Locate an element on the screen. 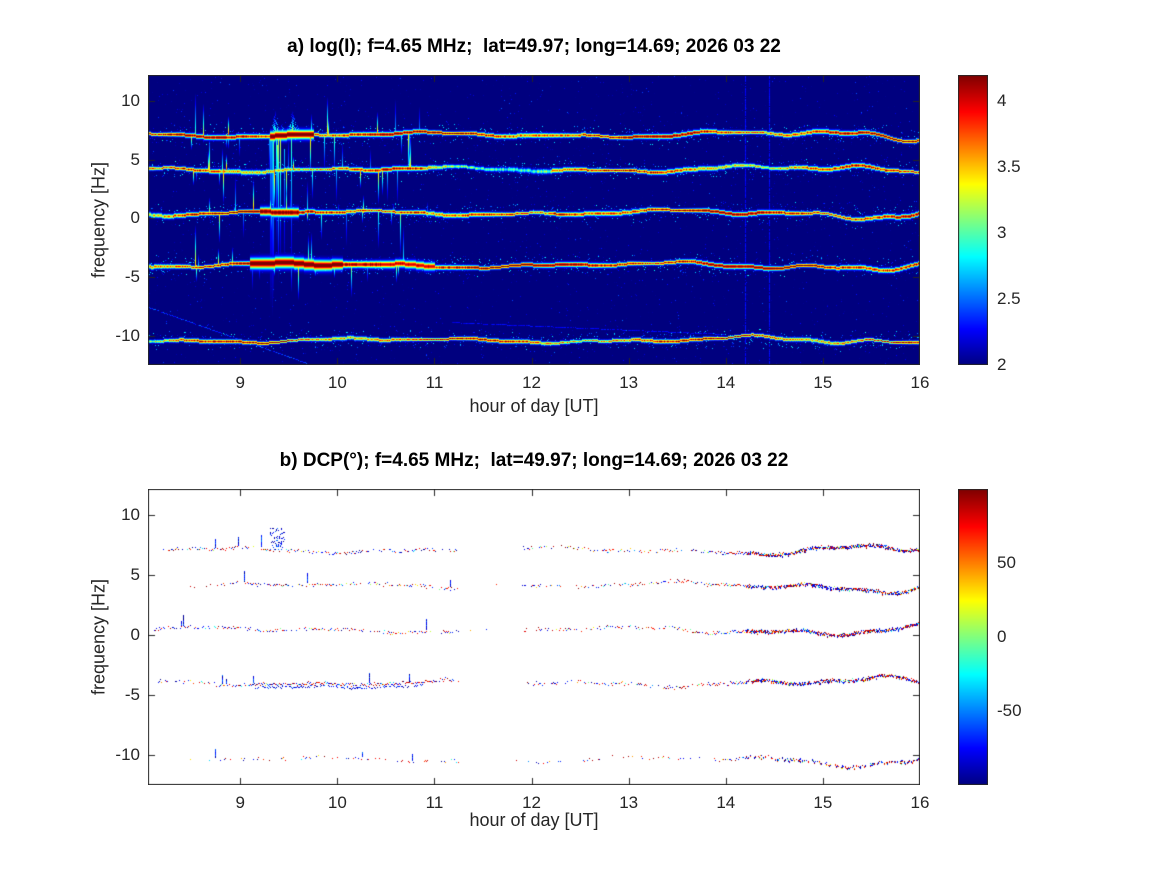 This screenshot has height=875, width=1167. panel-a-colorbar-tick-label: 3.5 is located at coordinates (1009, 167).